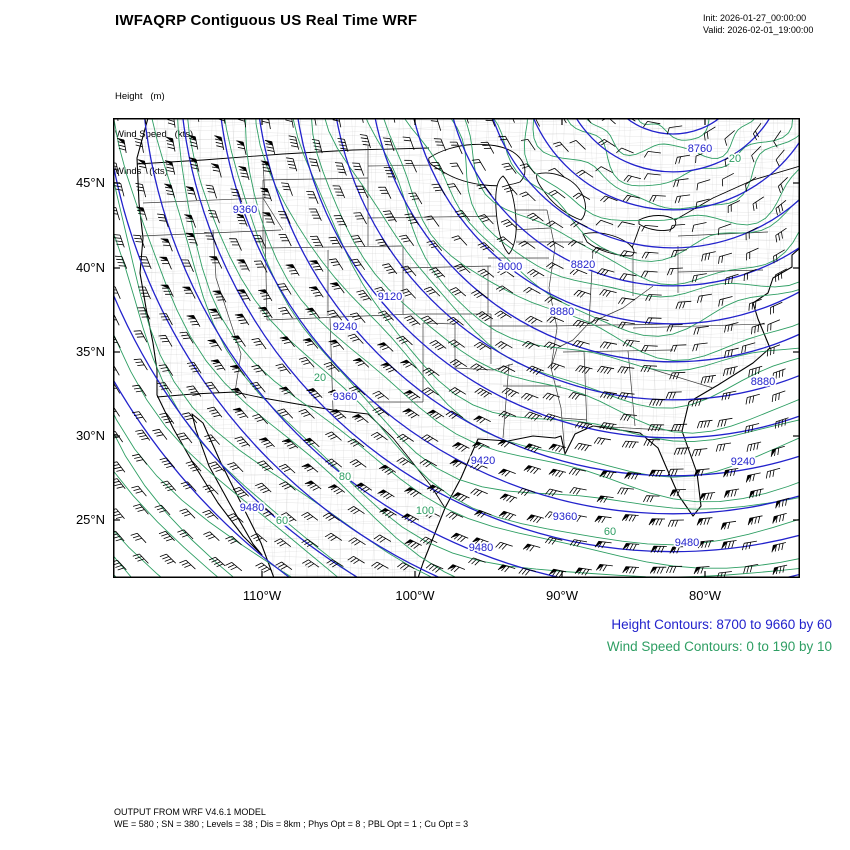  Describe the element at coordinates (755, 18) in the screenshot. I see `init-time: Init: 2026-01-27_00:00:00` at that location.